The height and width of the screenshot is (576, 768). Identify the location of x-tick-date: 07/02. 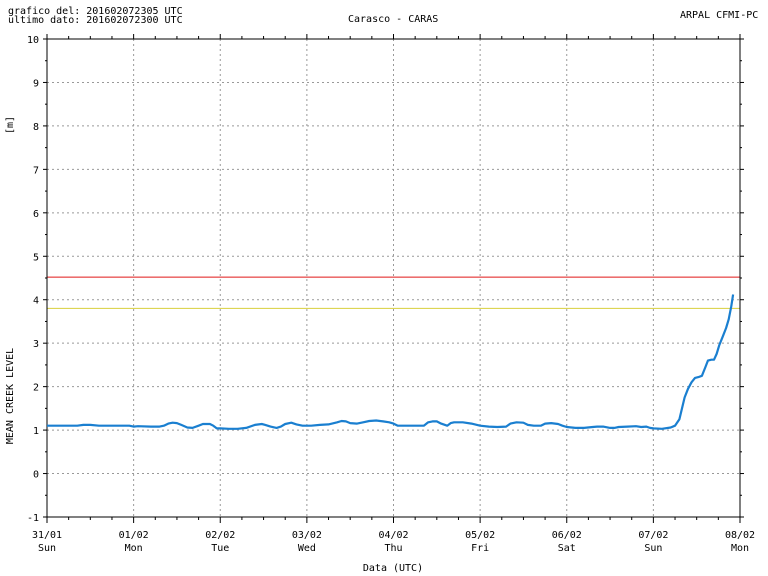
(653, 535).